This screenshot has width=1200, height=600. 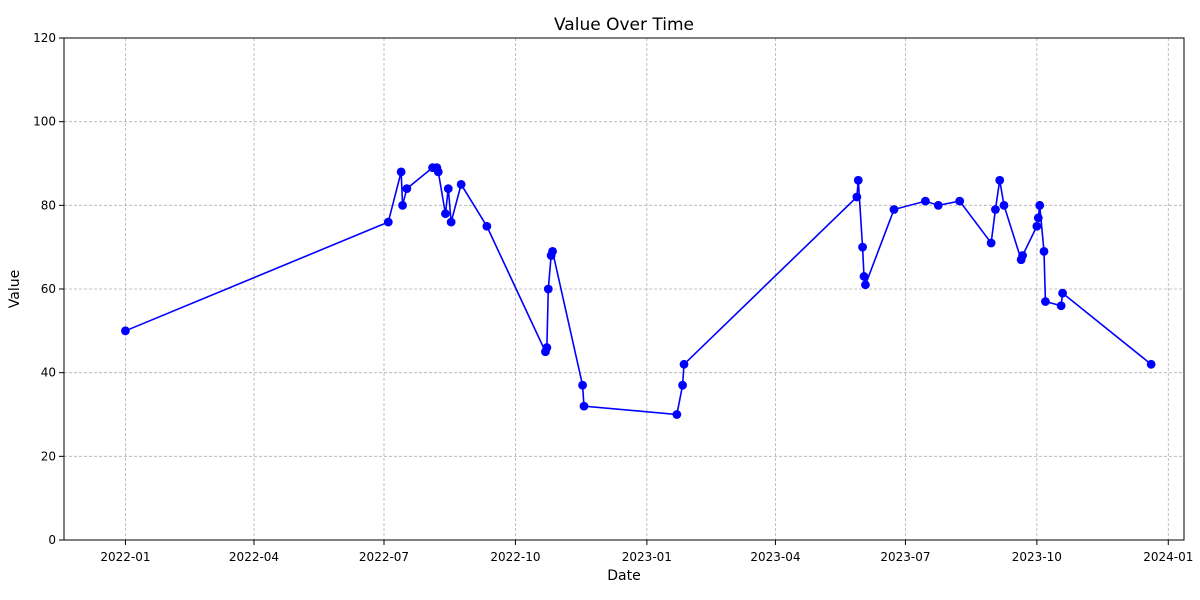 I want to click on x-tick-label: 2024-01, so click(x=1168, y=557).